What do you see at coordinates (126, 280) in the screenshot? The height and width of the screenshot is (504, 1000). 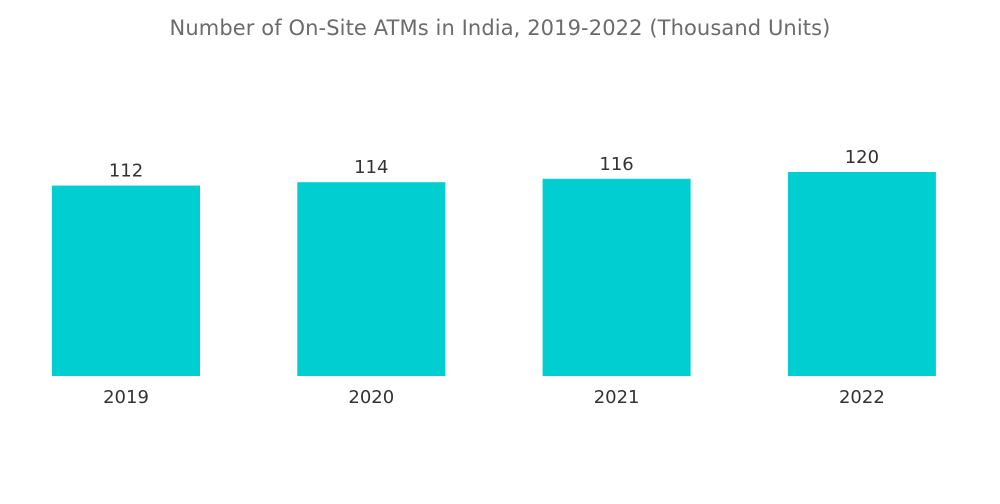 I see `bar-2019` at bounding box center [126, 280].